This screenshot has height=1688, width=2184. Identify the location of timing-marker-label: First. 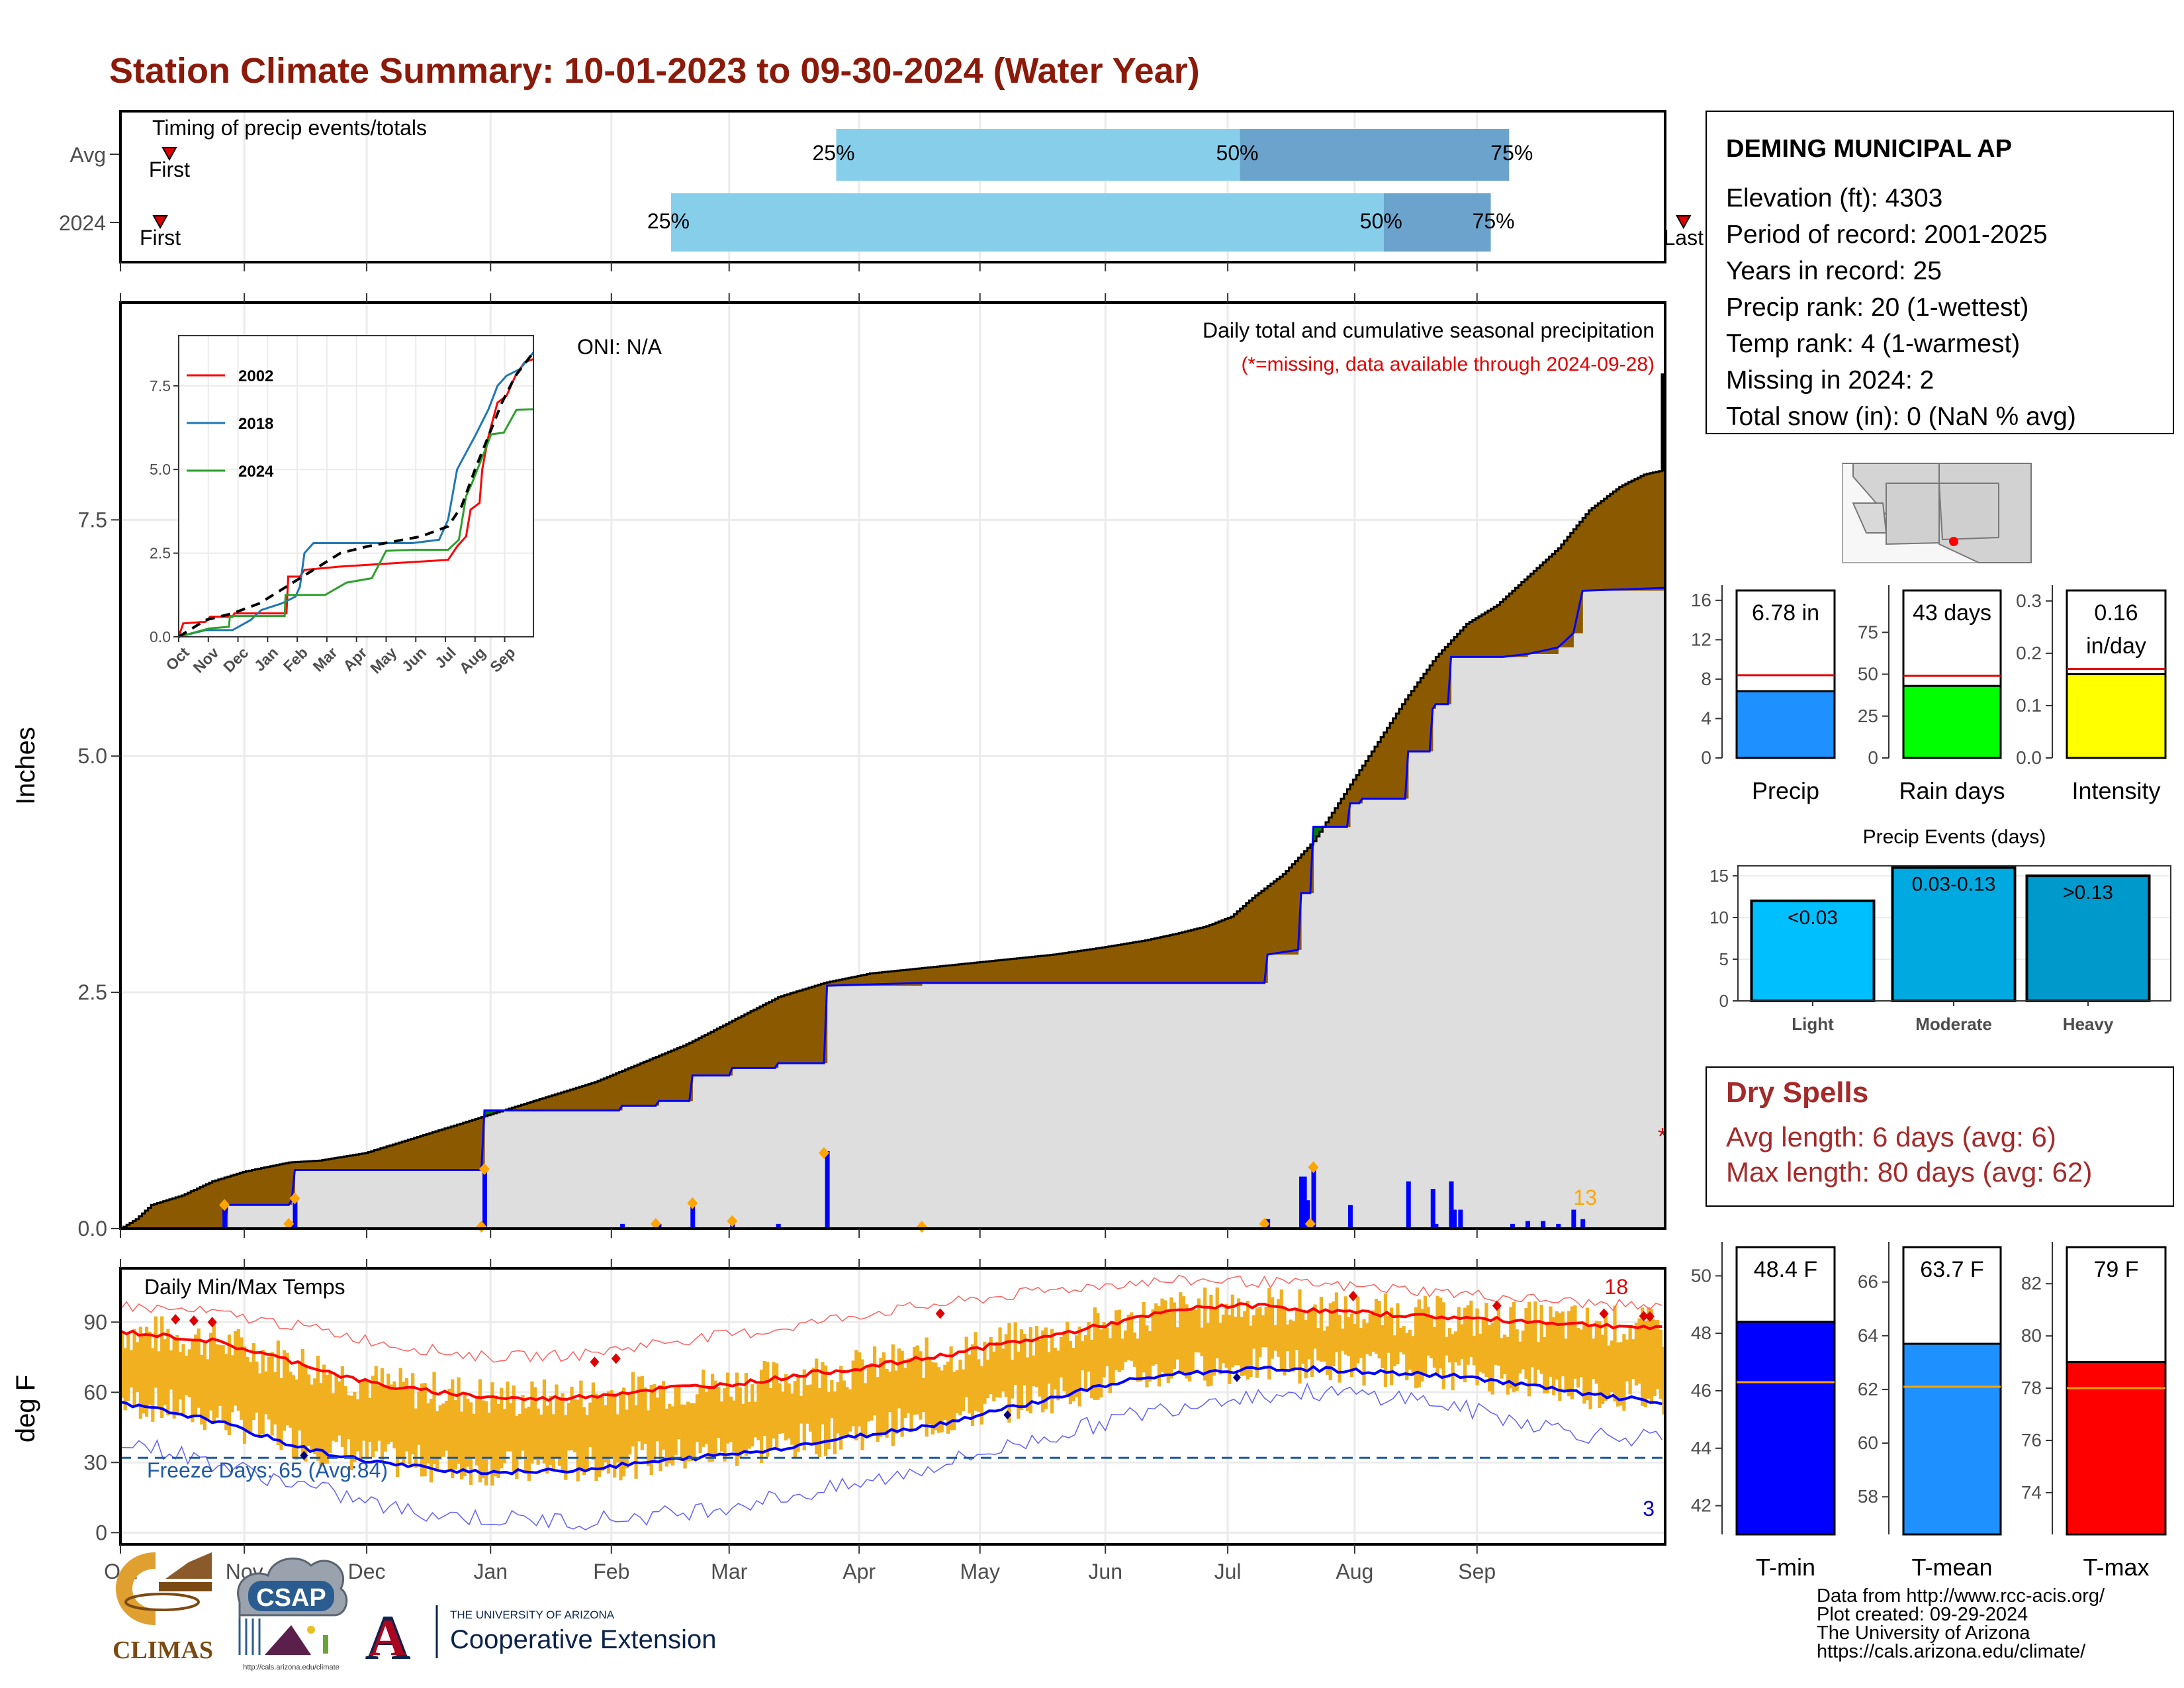
(160, 238).